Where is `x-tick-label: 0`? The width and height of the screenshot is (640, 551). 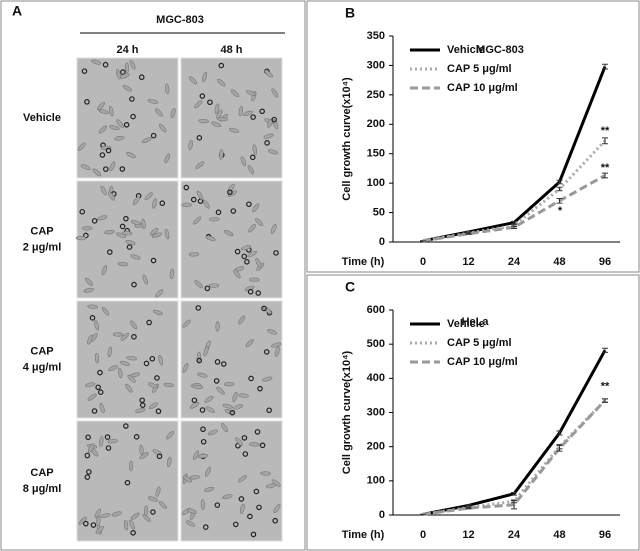
x-tick-label: 0 is located at coordinates (423, 262).